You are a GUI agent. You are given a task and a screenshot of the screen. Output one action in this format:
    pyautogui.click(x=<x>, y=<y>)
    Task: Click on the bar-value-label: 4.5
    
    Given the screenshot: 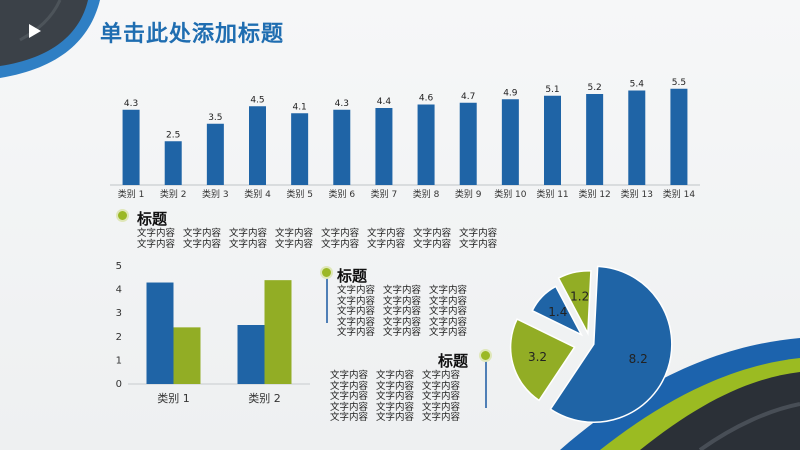 What is the action you would take?
    pyautogui.click(x=257, y=100)
    